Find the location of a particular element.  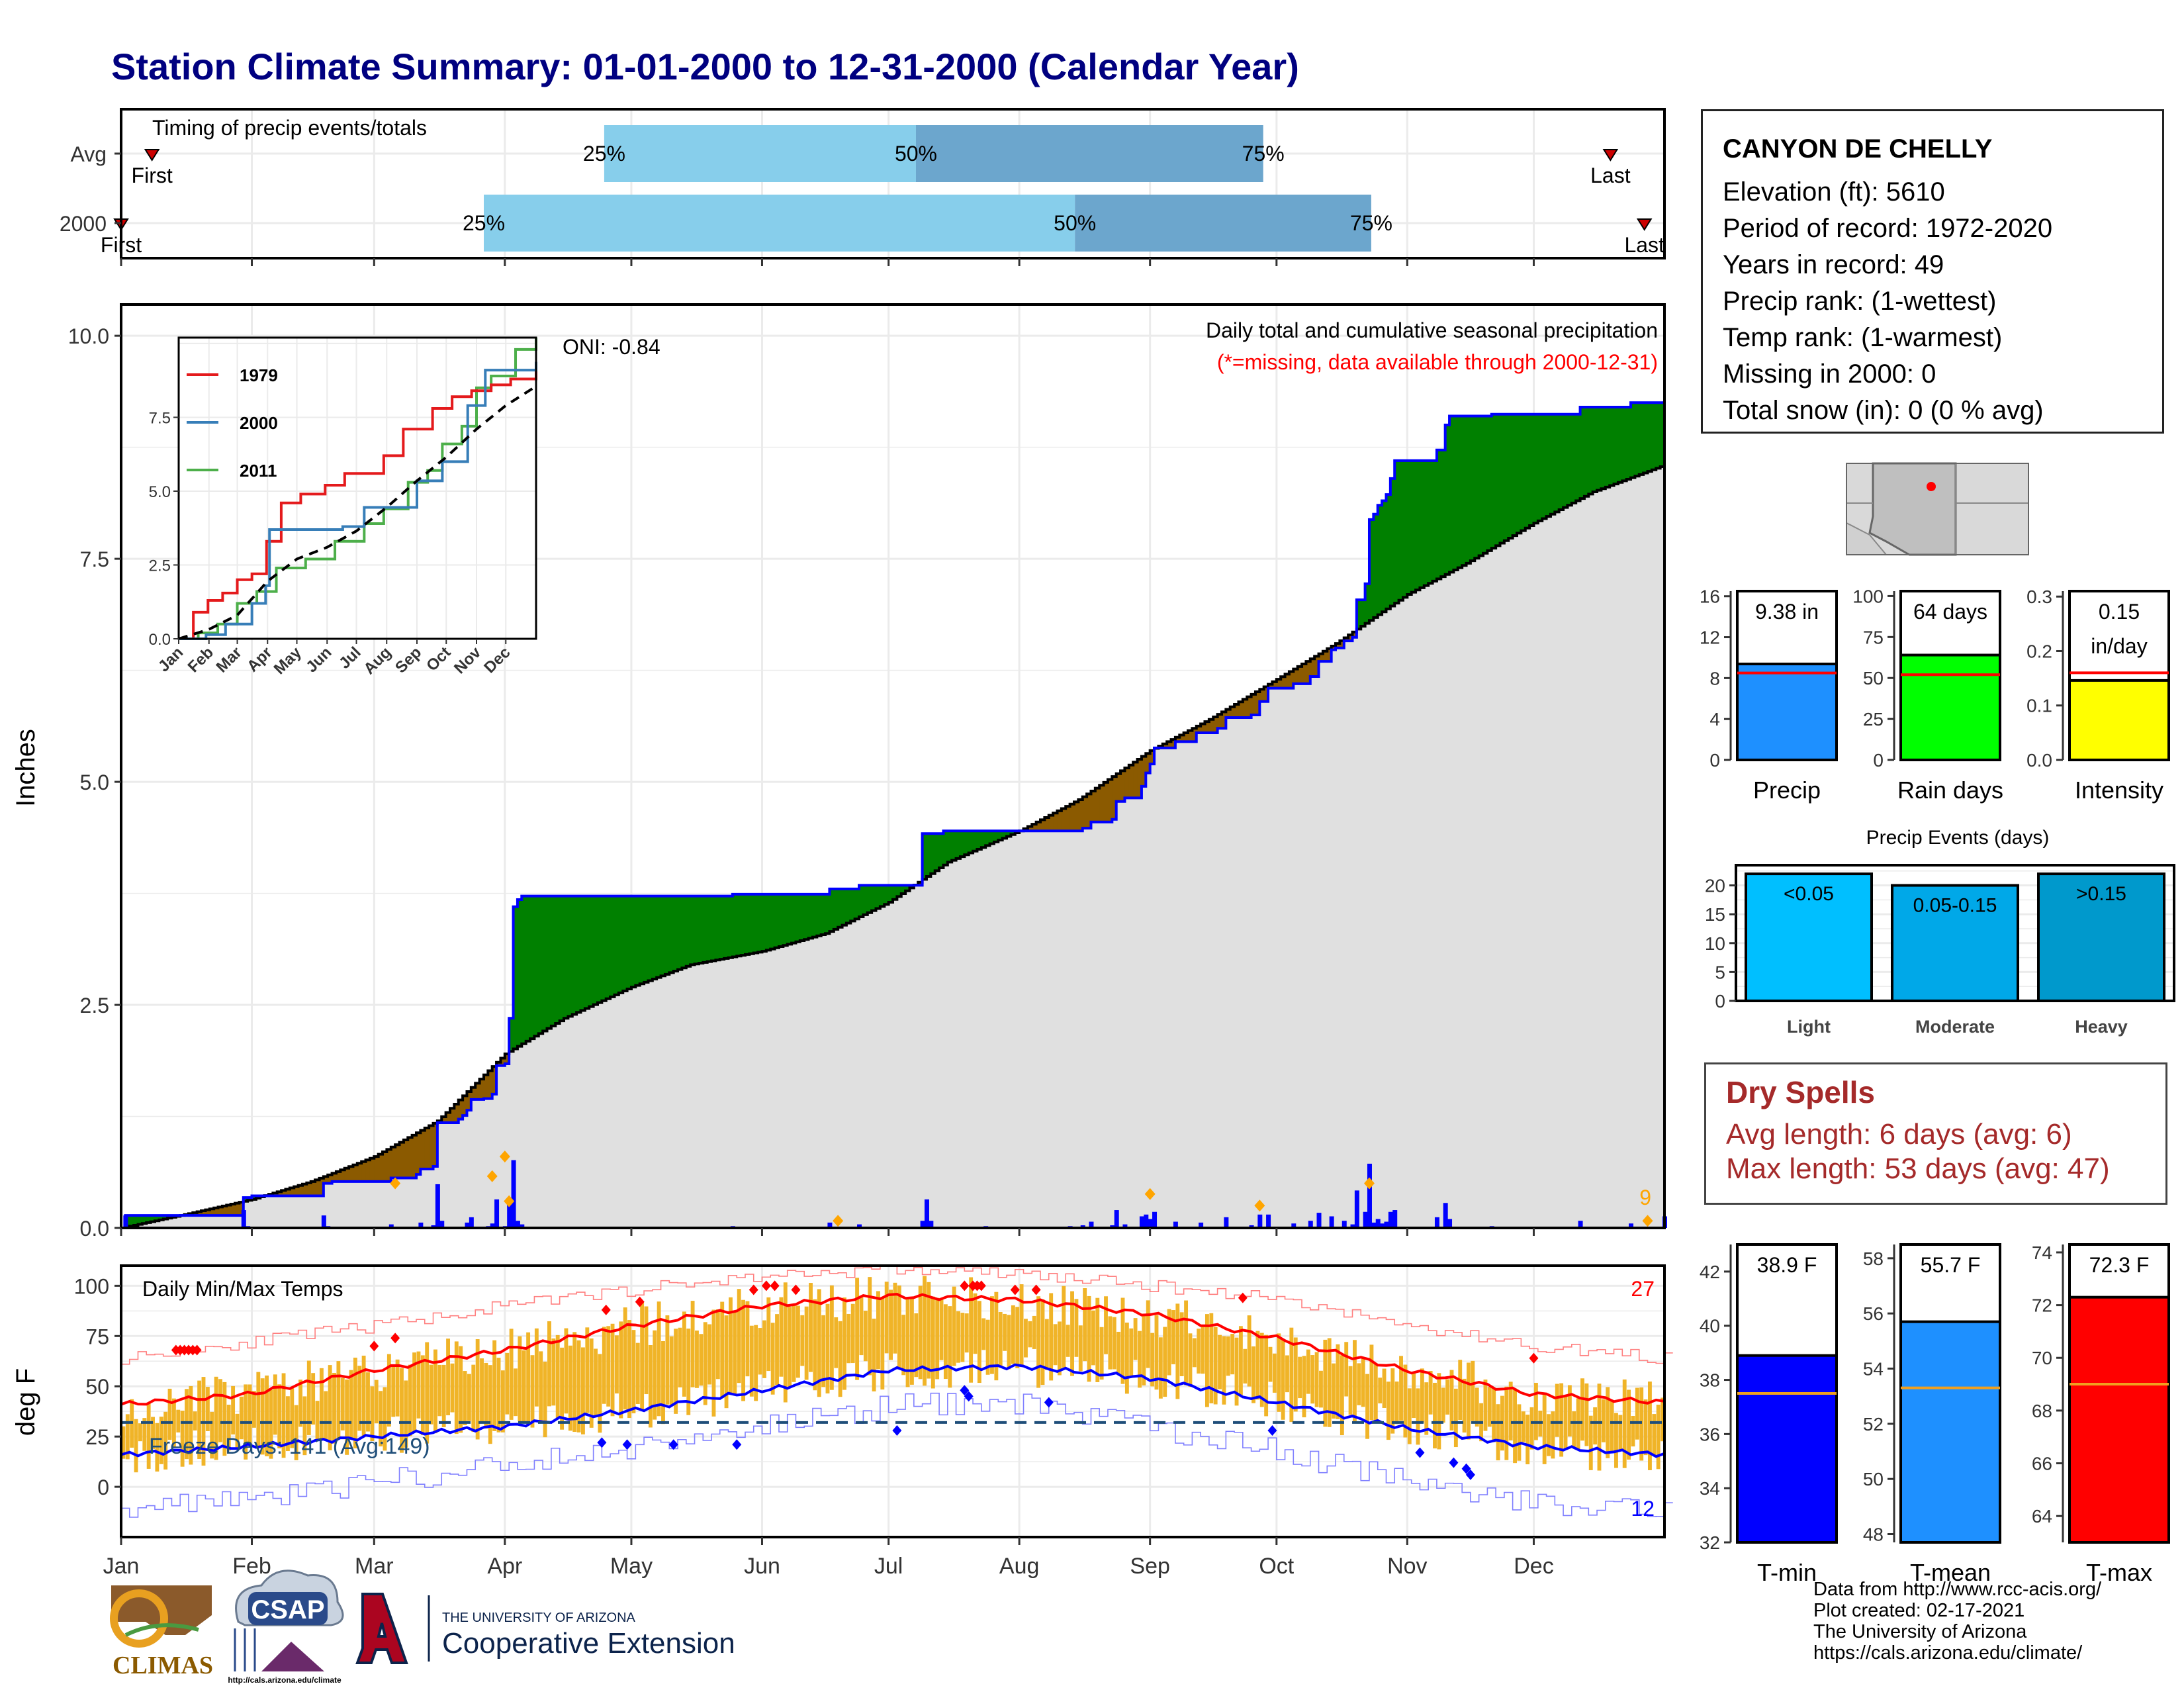

temp-y-tick-label: 0 is located at coordinates (103, 1487).